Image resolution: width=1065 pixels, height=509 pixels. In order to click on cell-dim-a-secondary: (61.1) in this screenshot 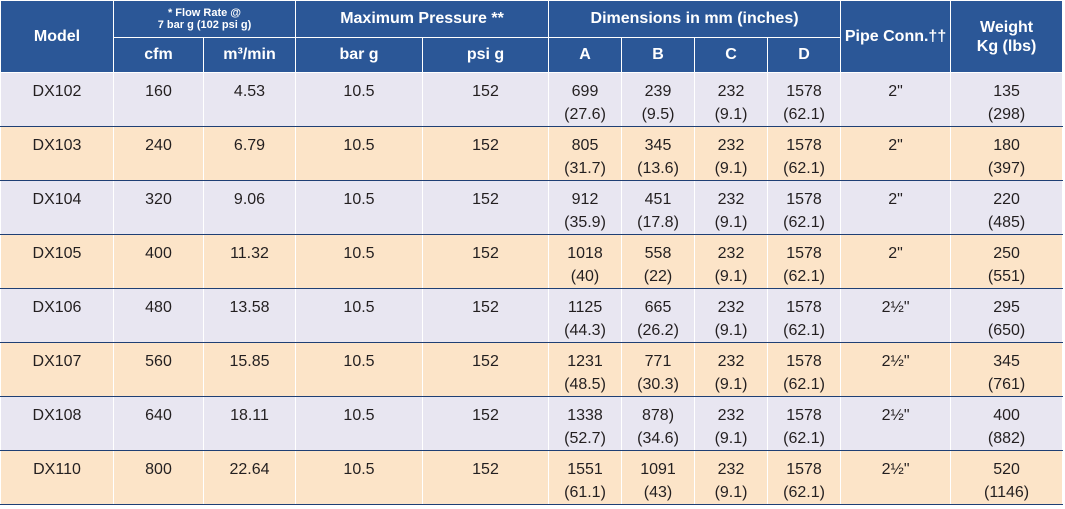, I will do `click(585, 492)`.